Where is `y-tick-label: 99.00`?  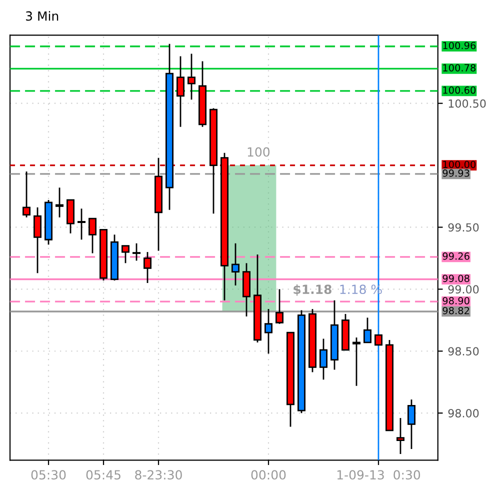
y-tick-label: 99.00 is located at coordinates (463, 289).